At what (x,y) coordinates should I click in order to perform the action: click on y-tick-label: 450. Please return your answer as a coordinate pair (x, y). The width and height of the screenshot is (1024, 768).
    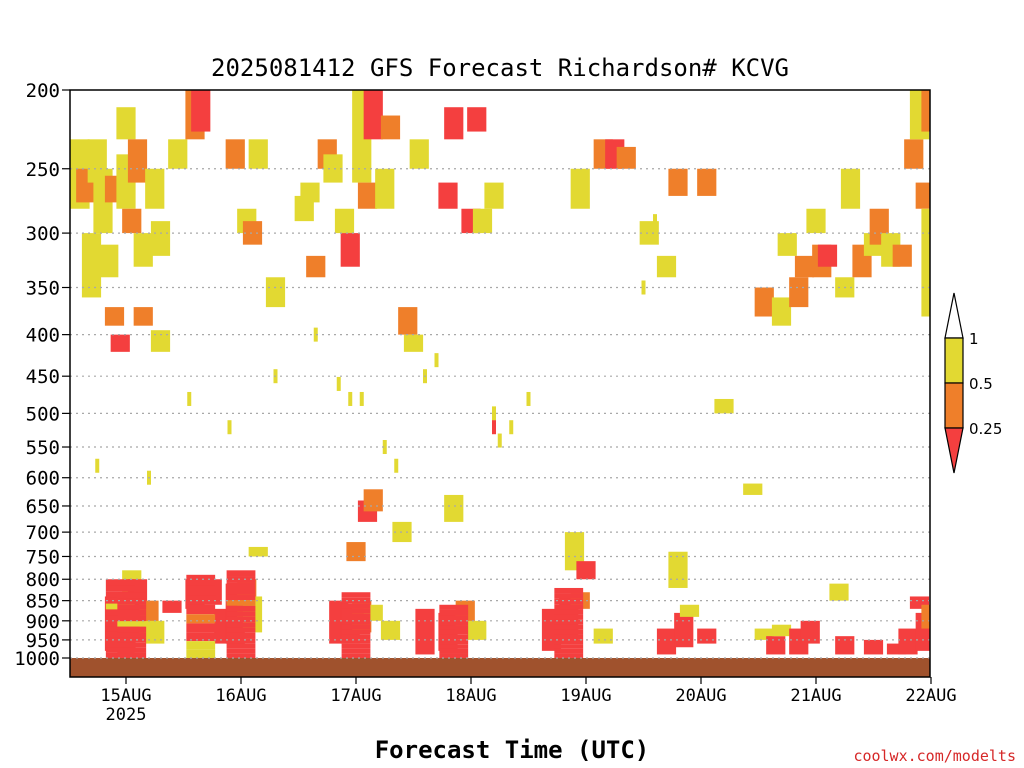
    Looking at the image, I should click on (43, 377).